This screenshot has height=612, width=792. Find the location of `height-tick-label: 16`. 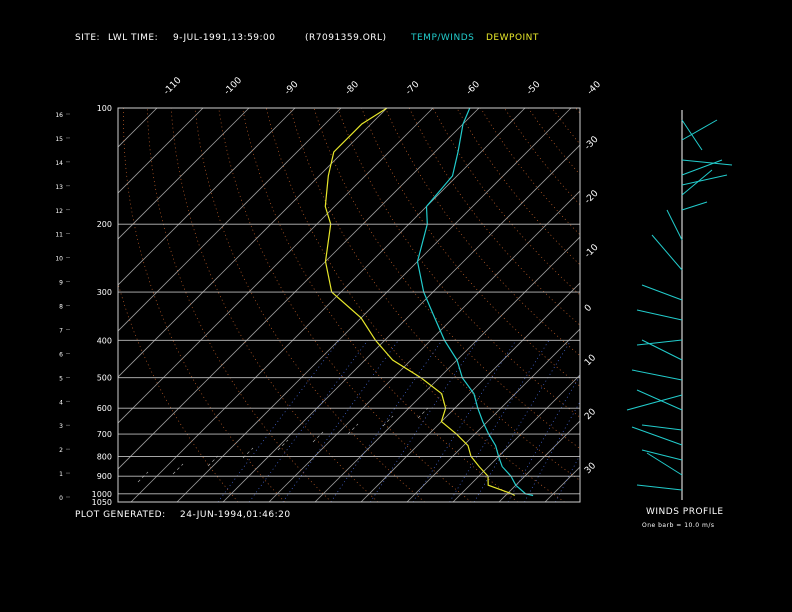

height-tick-label: 16 is located at coordinates (59, 115).